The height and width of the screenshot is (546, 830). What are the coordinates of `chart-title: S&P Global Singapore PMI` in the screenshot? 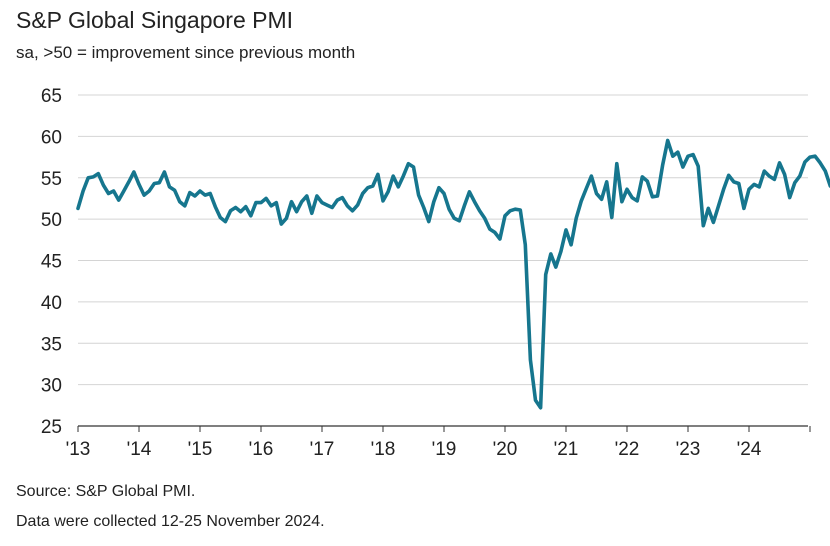 It's located at (155, 20).